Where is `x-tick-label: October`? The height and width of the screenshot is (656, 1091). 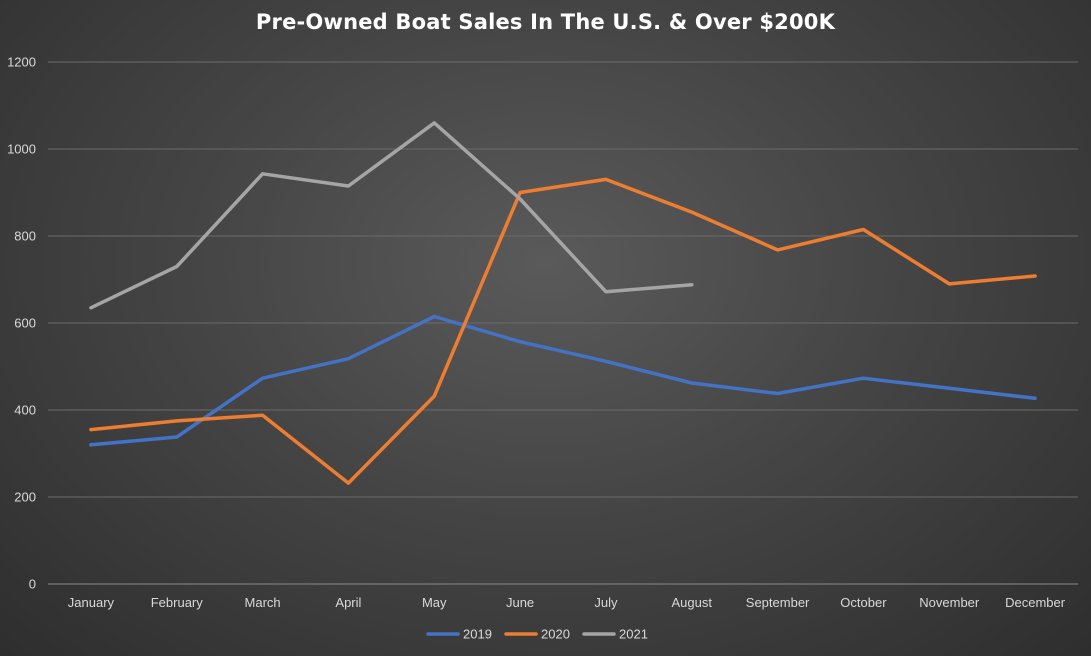 x-tick-label: October is located at coordinates (863, 602).